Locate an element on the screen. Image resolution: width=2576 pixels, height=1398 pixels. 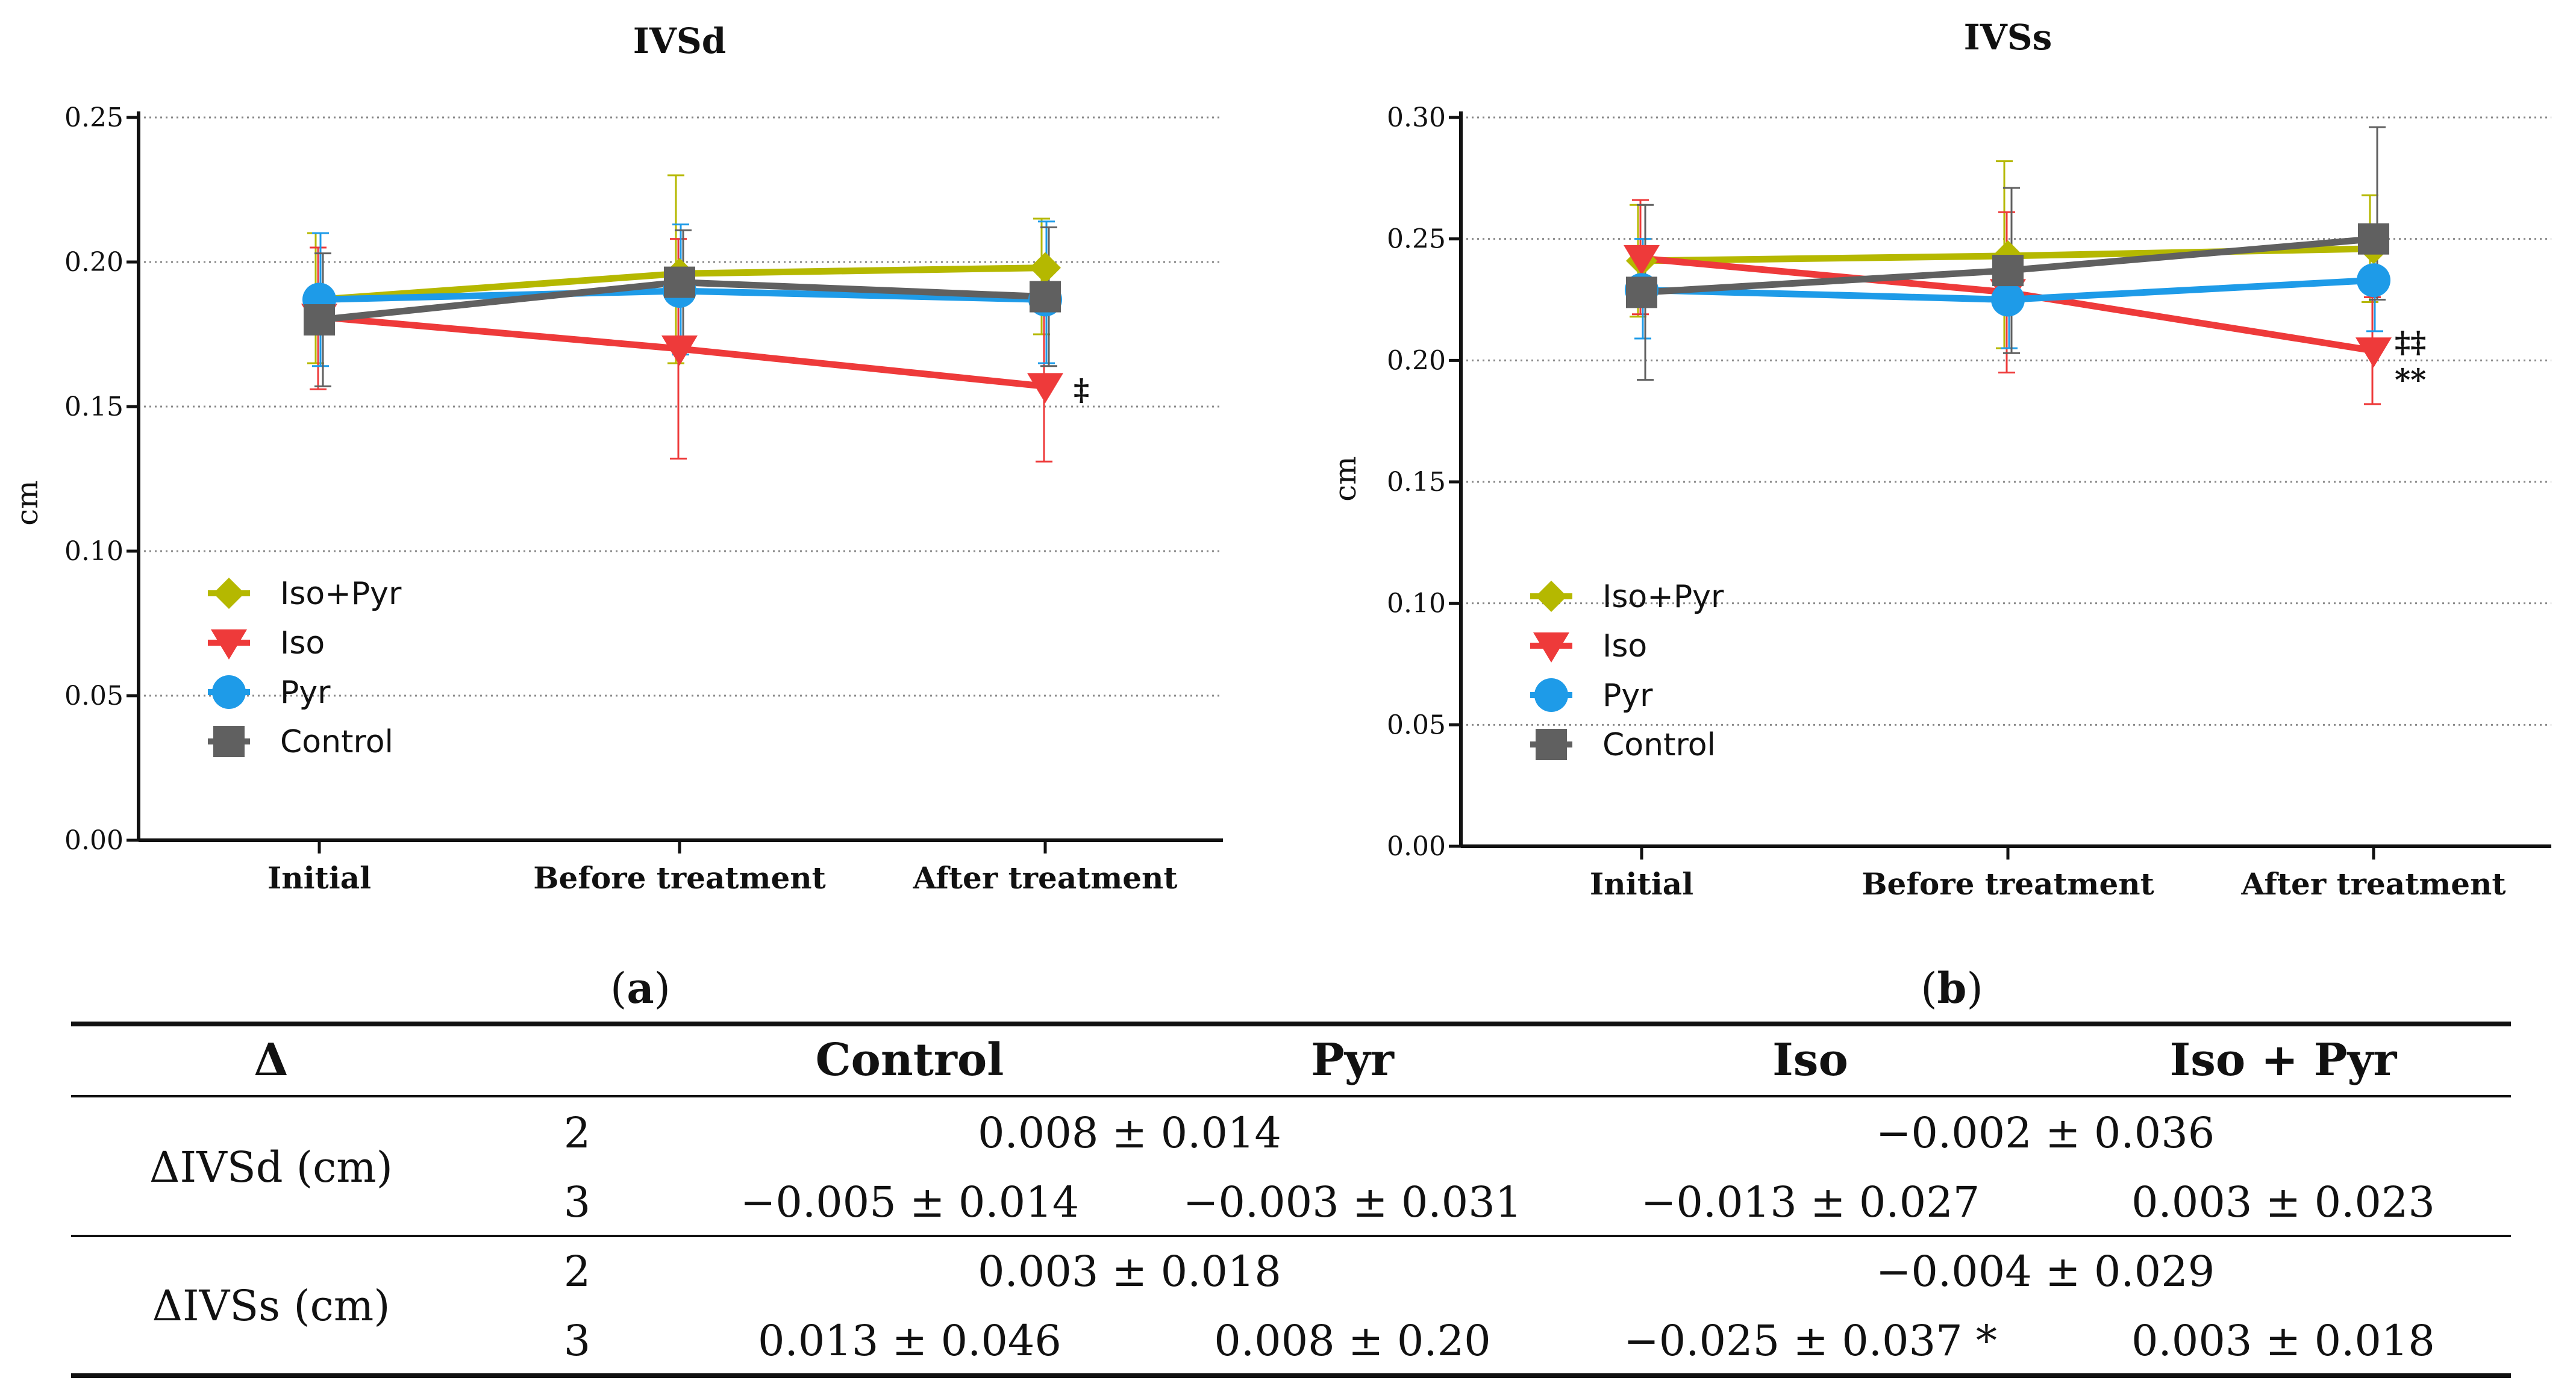
chart-a-error-bars is located at coordinates (682, 319).